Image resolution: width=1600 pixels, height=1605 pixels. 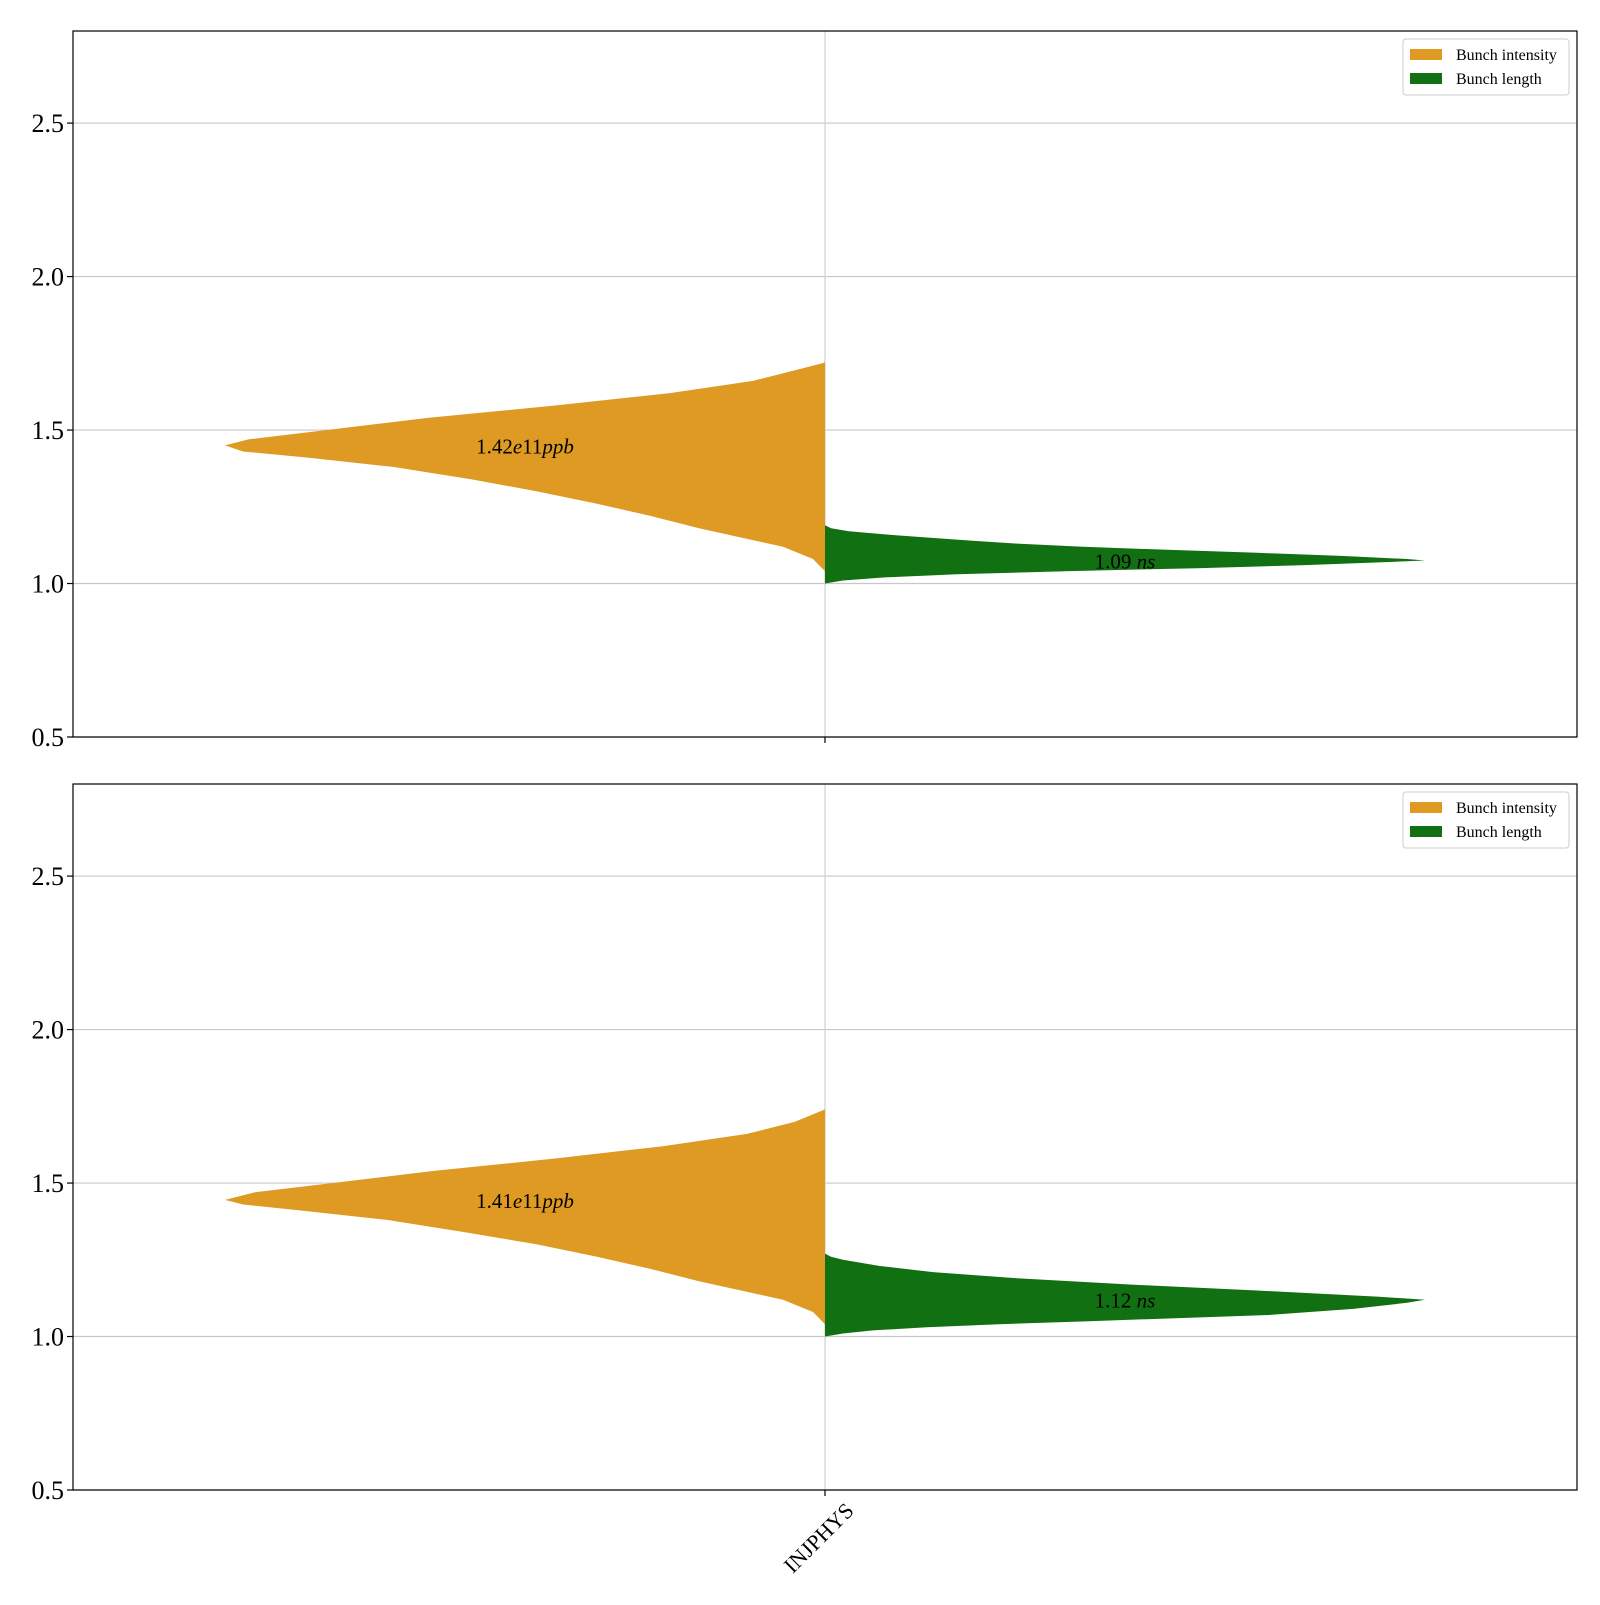 I want to click on violin-annotation: 1.42e11ppb, so click(x=525, y=446).